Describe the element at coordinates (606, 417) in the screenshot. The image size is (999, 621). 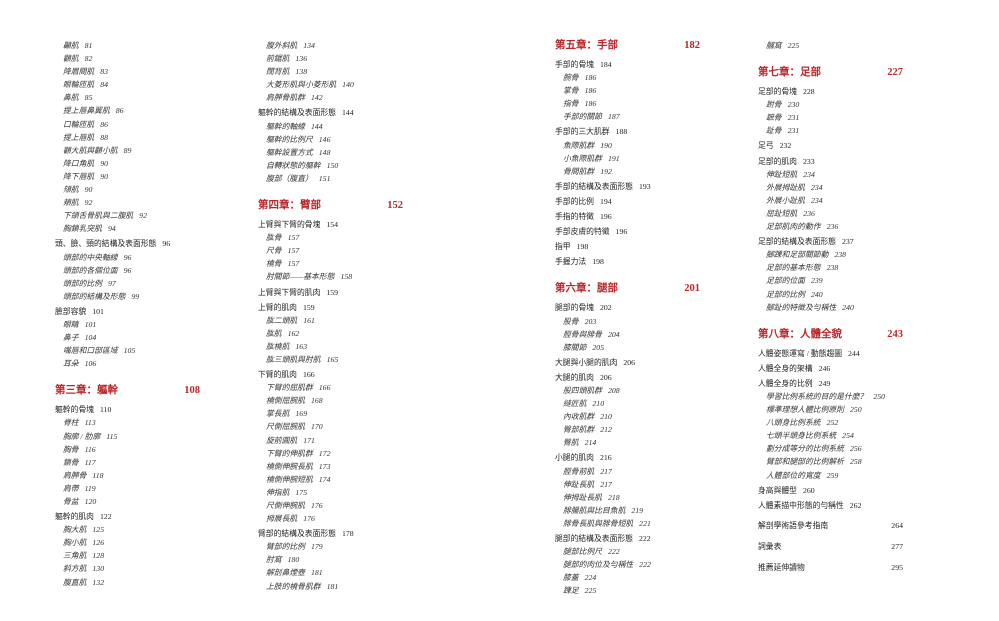
I see `entry-page: 210` at that location.